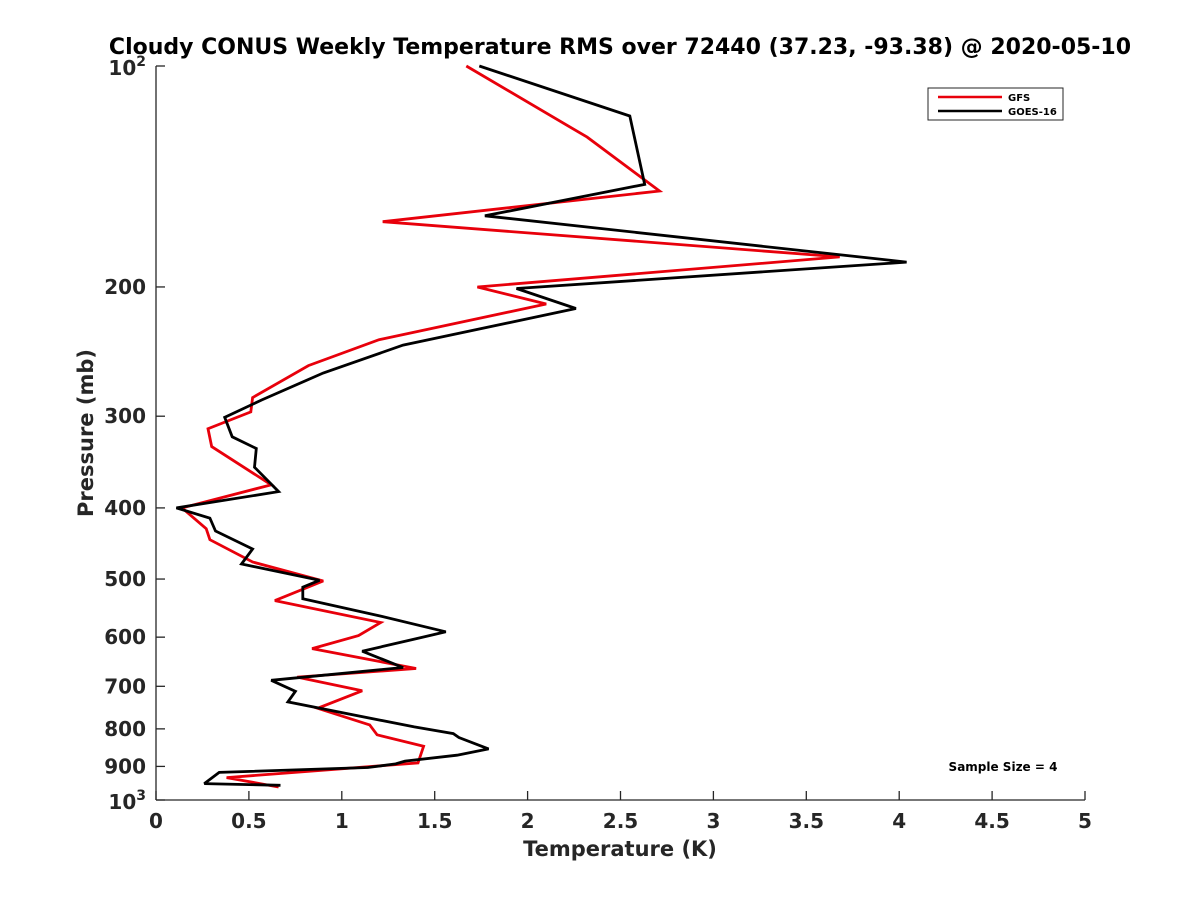 The height and width of the screenshot is (900, 1200). I want to click on y-tick-label: 600, so click(125, 637).